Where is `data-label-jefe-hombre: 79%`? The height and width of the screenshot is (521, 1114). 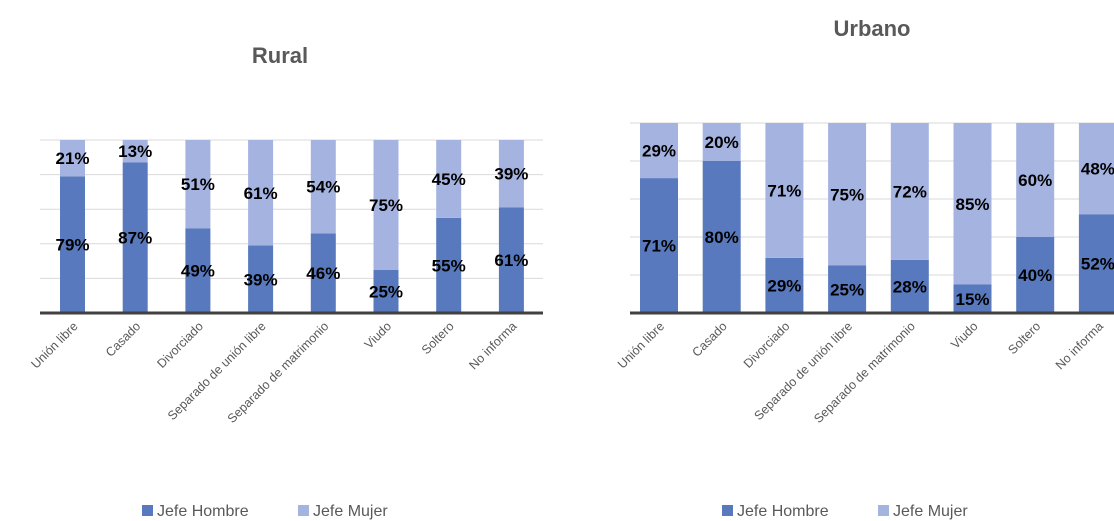 data-label-jefe-hombre: 79% is located at coordinates (72, 245).